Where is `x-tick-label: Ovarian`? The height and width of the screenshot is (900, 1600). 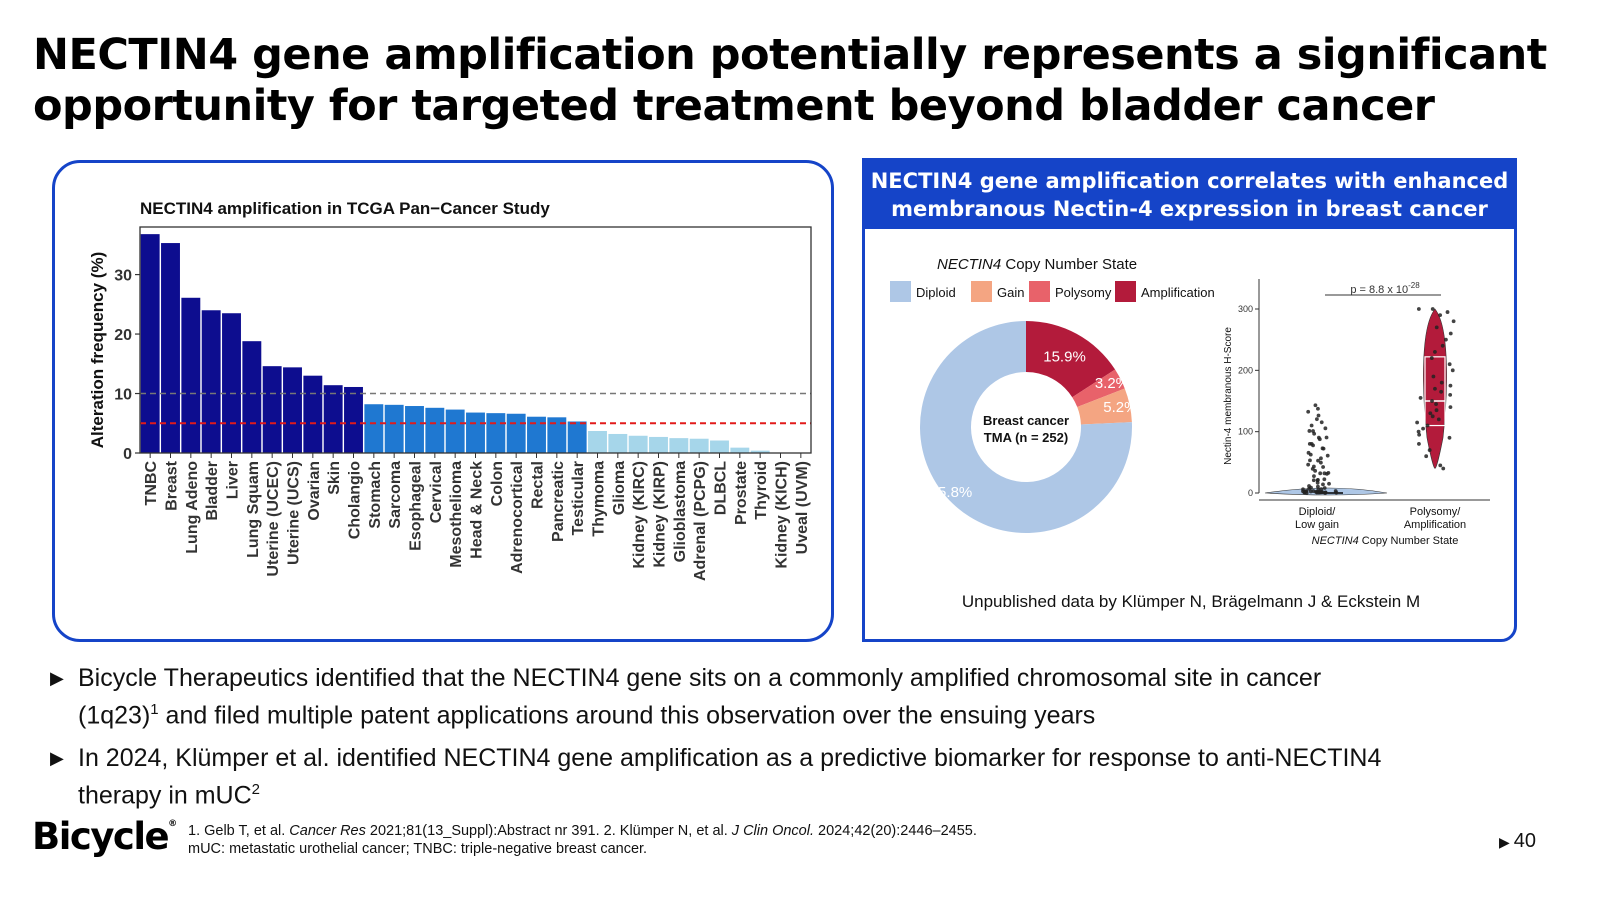 x-tick-label: Ovarian is located at coordinates (314, 491).